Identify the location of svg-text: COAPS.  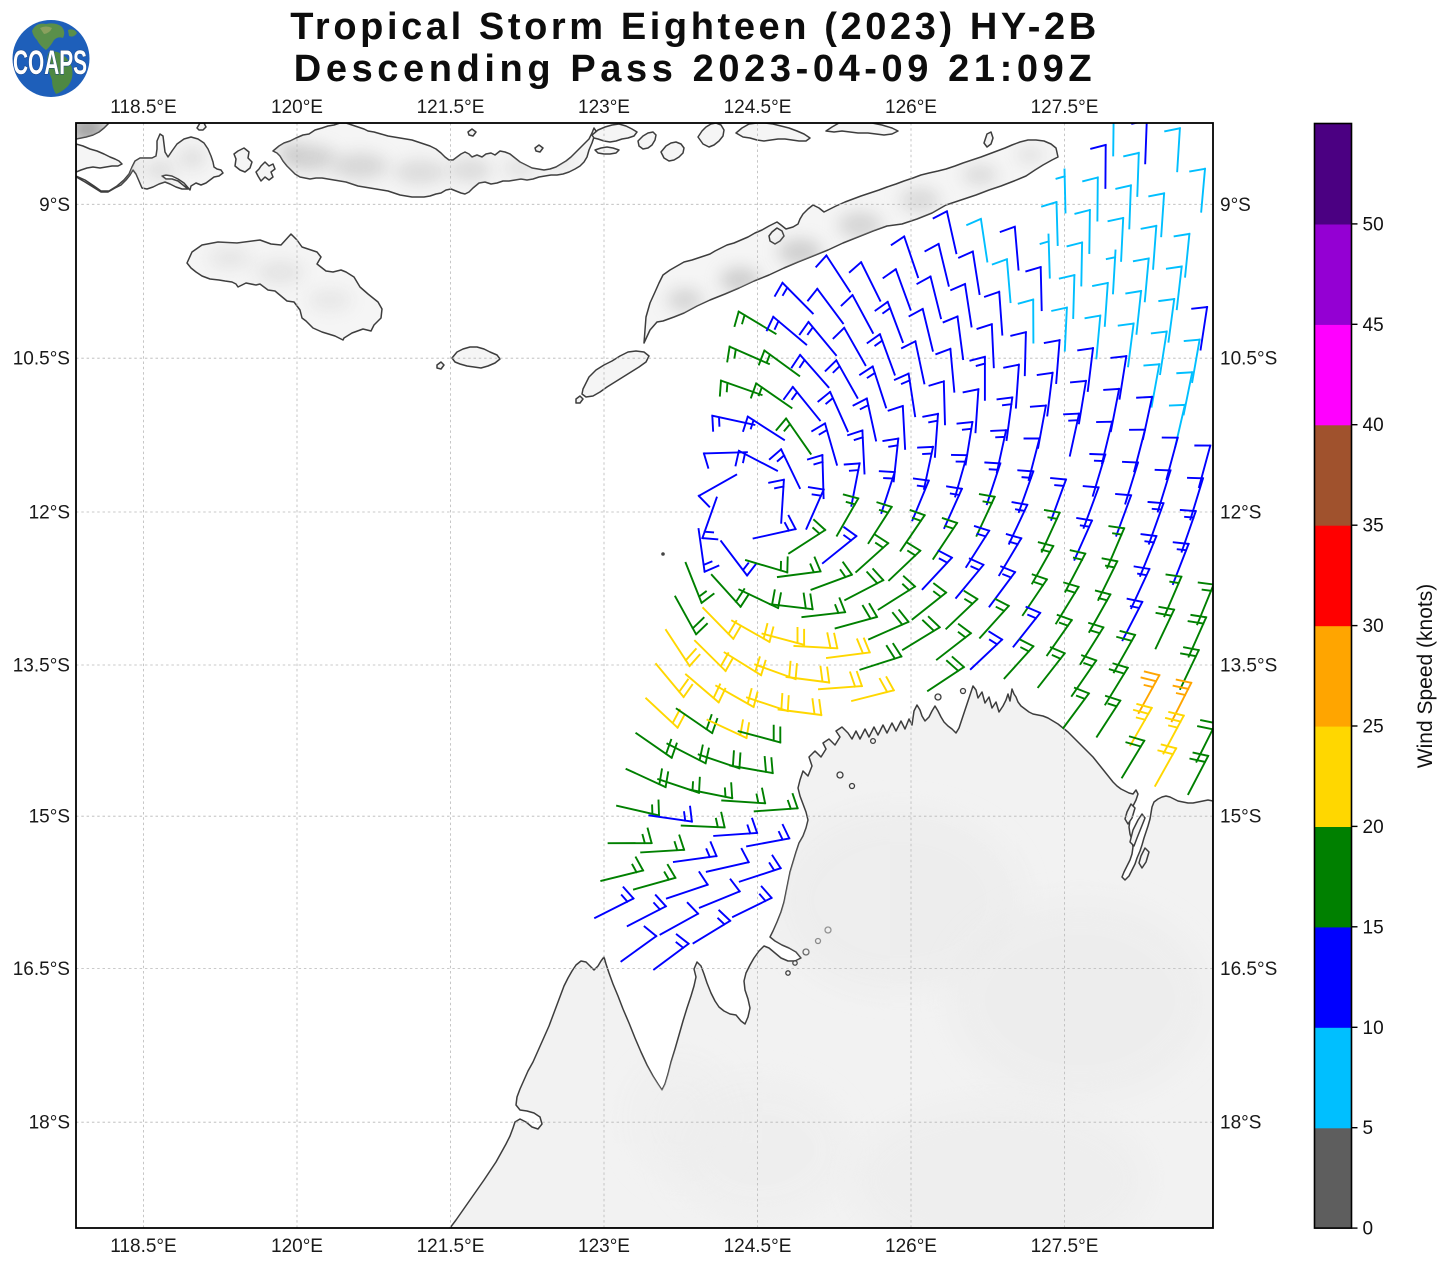
(50, 63).